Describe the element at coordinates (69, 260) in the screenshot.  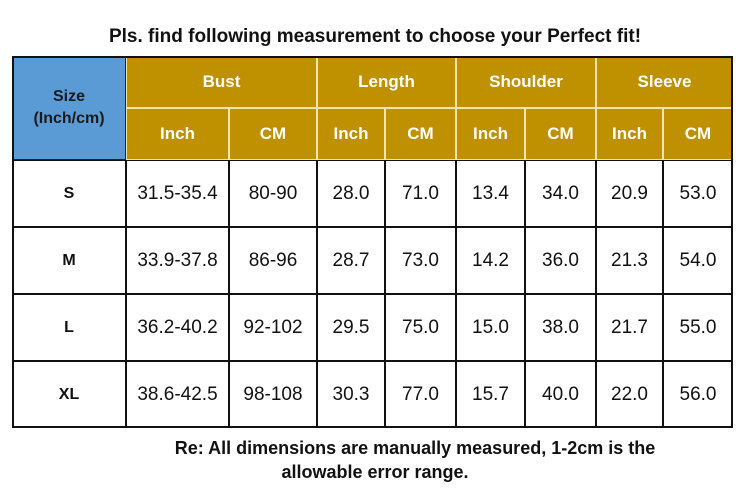
I see `size-label: M` at that location.